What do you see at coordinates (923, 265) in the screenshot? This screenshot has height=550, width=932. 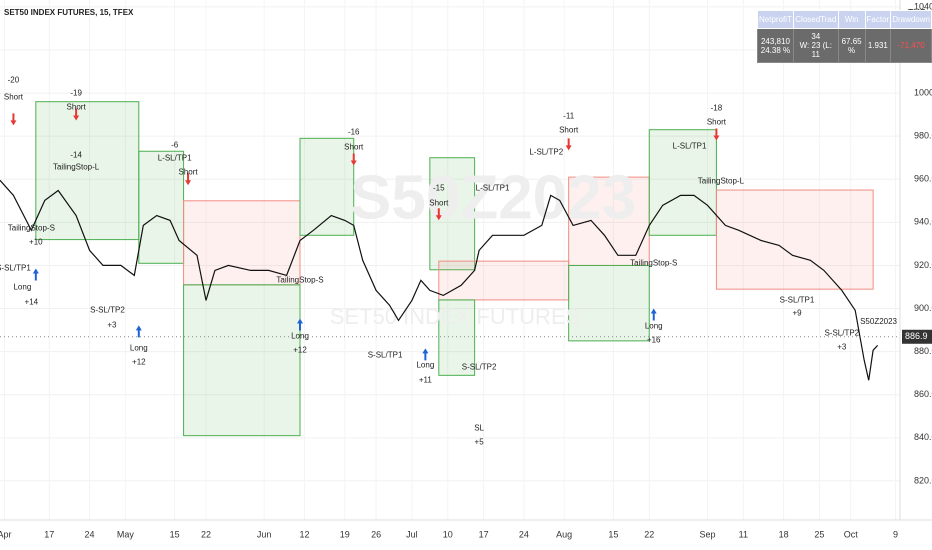 I see `y-tick-label: 920.0` at bounding box center [923, 265].